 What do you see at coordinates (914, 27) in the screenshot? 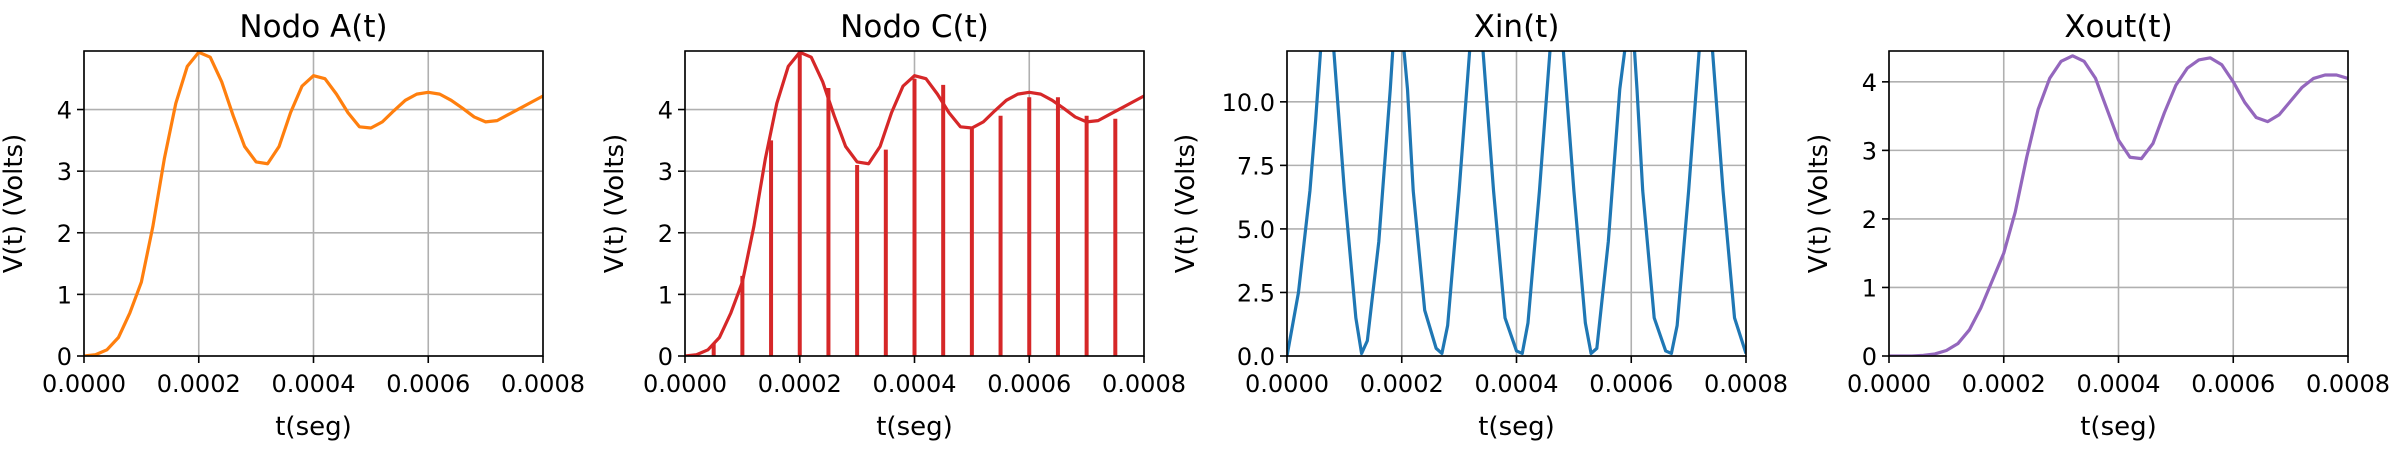
I see `chart-title: Nodo C(t)` at bounding box center [914, 27].